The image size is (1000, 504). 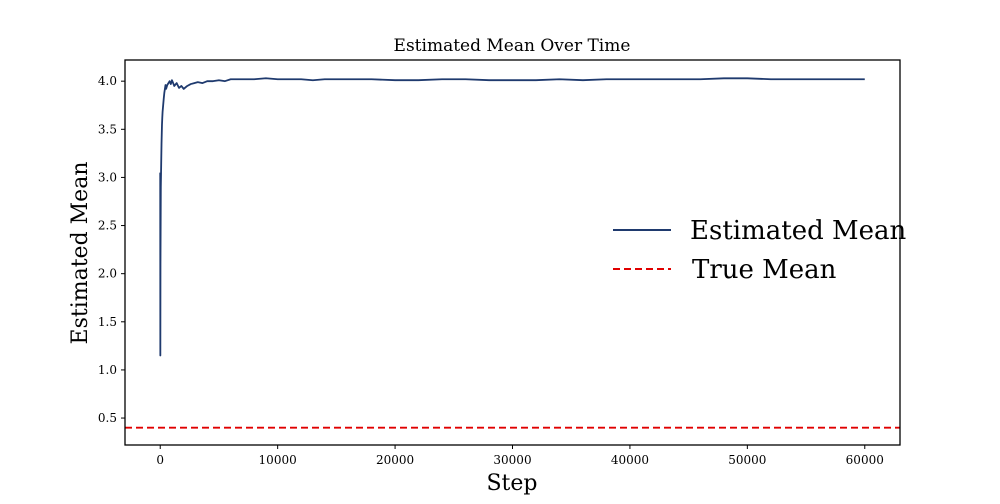 What do you see at coordinates (80, 253) in the screenshot?
I see `y-axis-title: Estimated Mean` at bounding box center [80, 253].